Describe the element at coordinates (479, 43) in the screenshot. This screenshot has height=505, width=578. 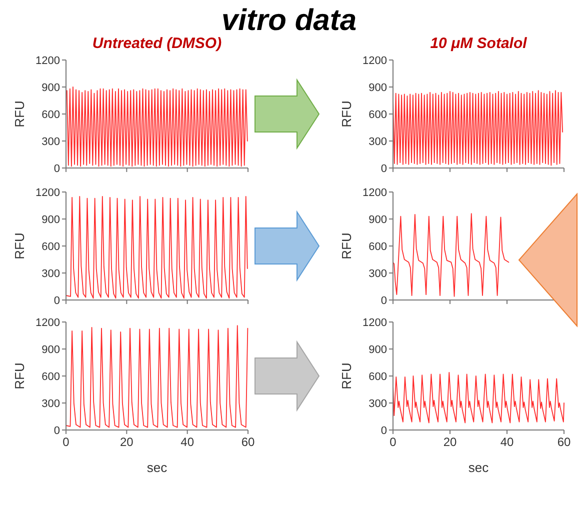
I see `chart-title: 10 μM Sotalol` at that location.